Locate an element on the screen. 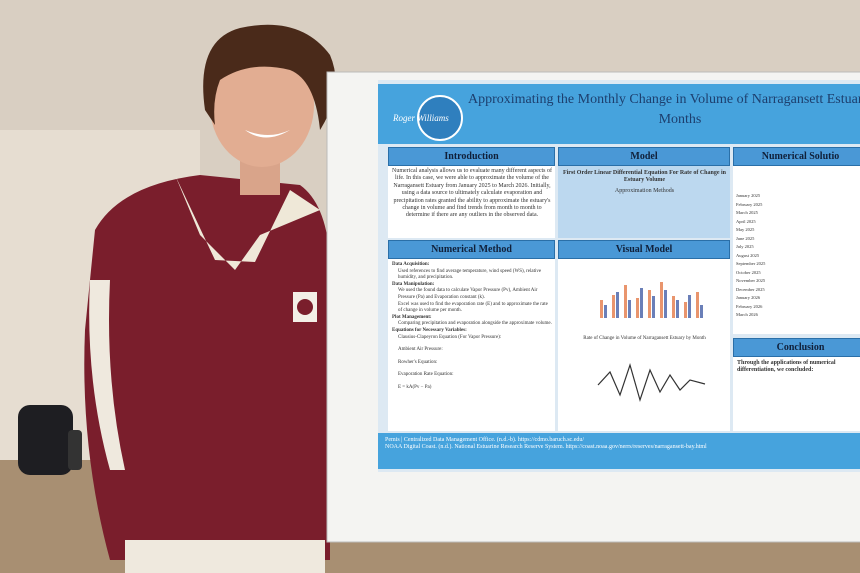 Image resolution: width=860 pixels, height=573 pixels. table-box is located at coordinates (796, 250).